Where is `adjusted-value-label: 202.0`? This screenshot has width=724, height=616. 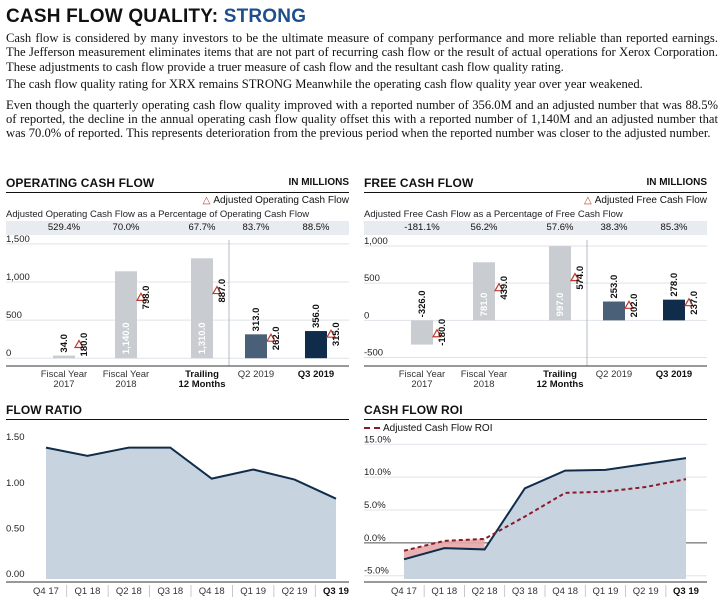 adjusted-value-label: 202.0 is located at coordinates (634, 306).